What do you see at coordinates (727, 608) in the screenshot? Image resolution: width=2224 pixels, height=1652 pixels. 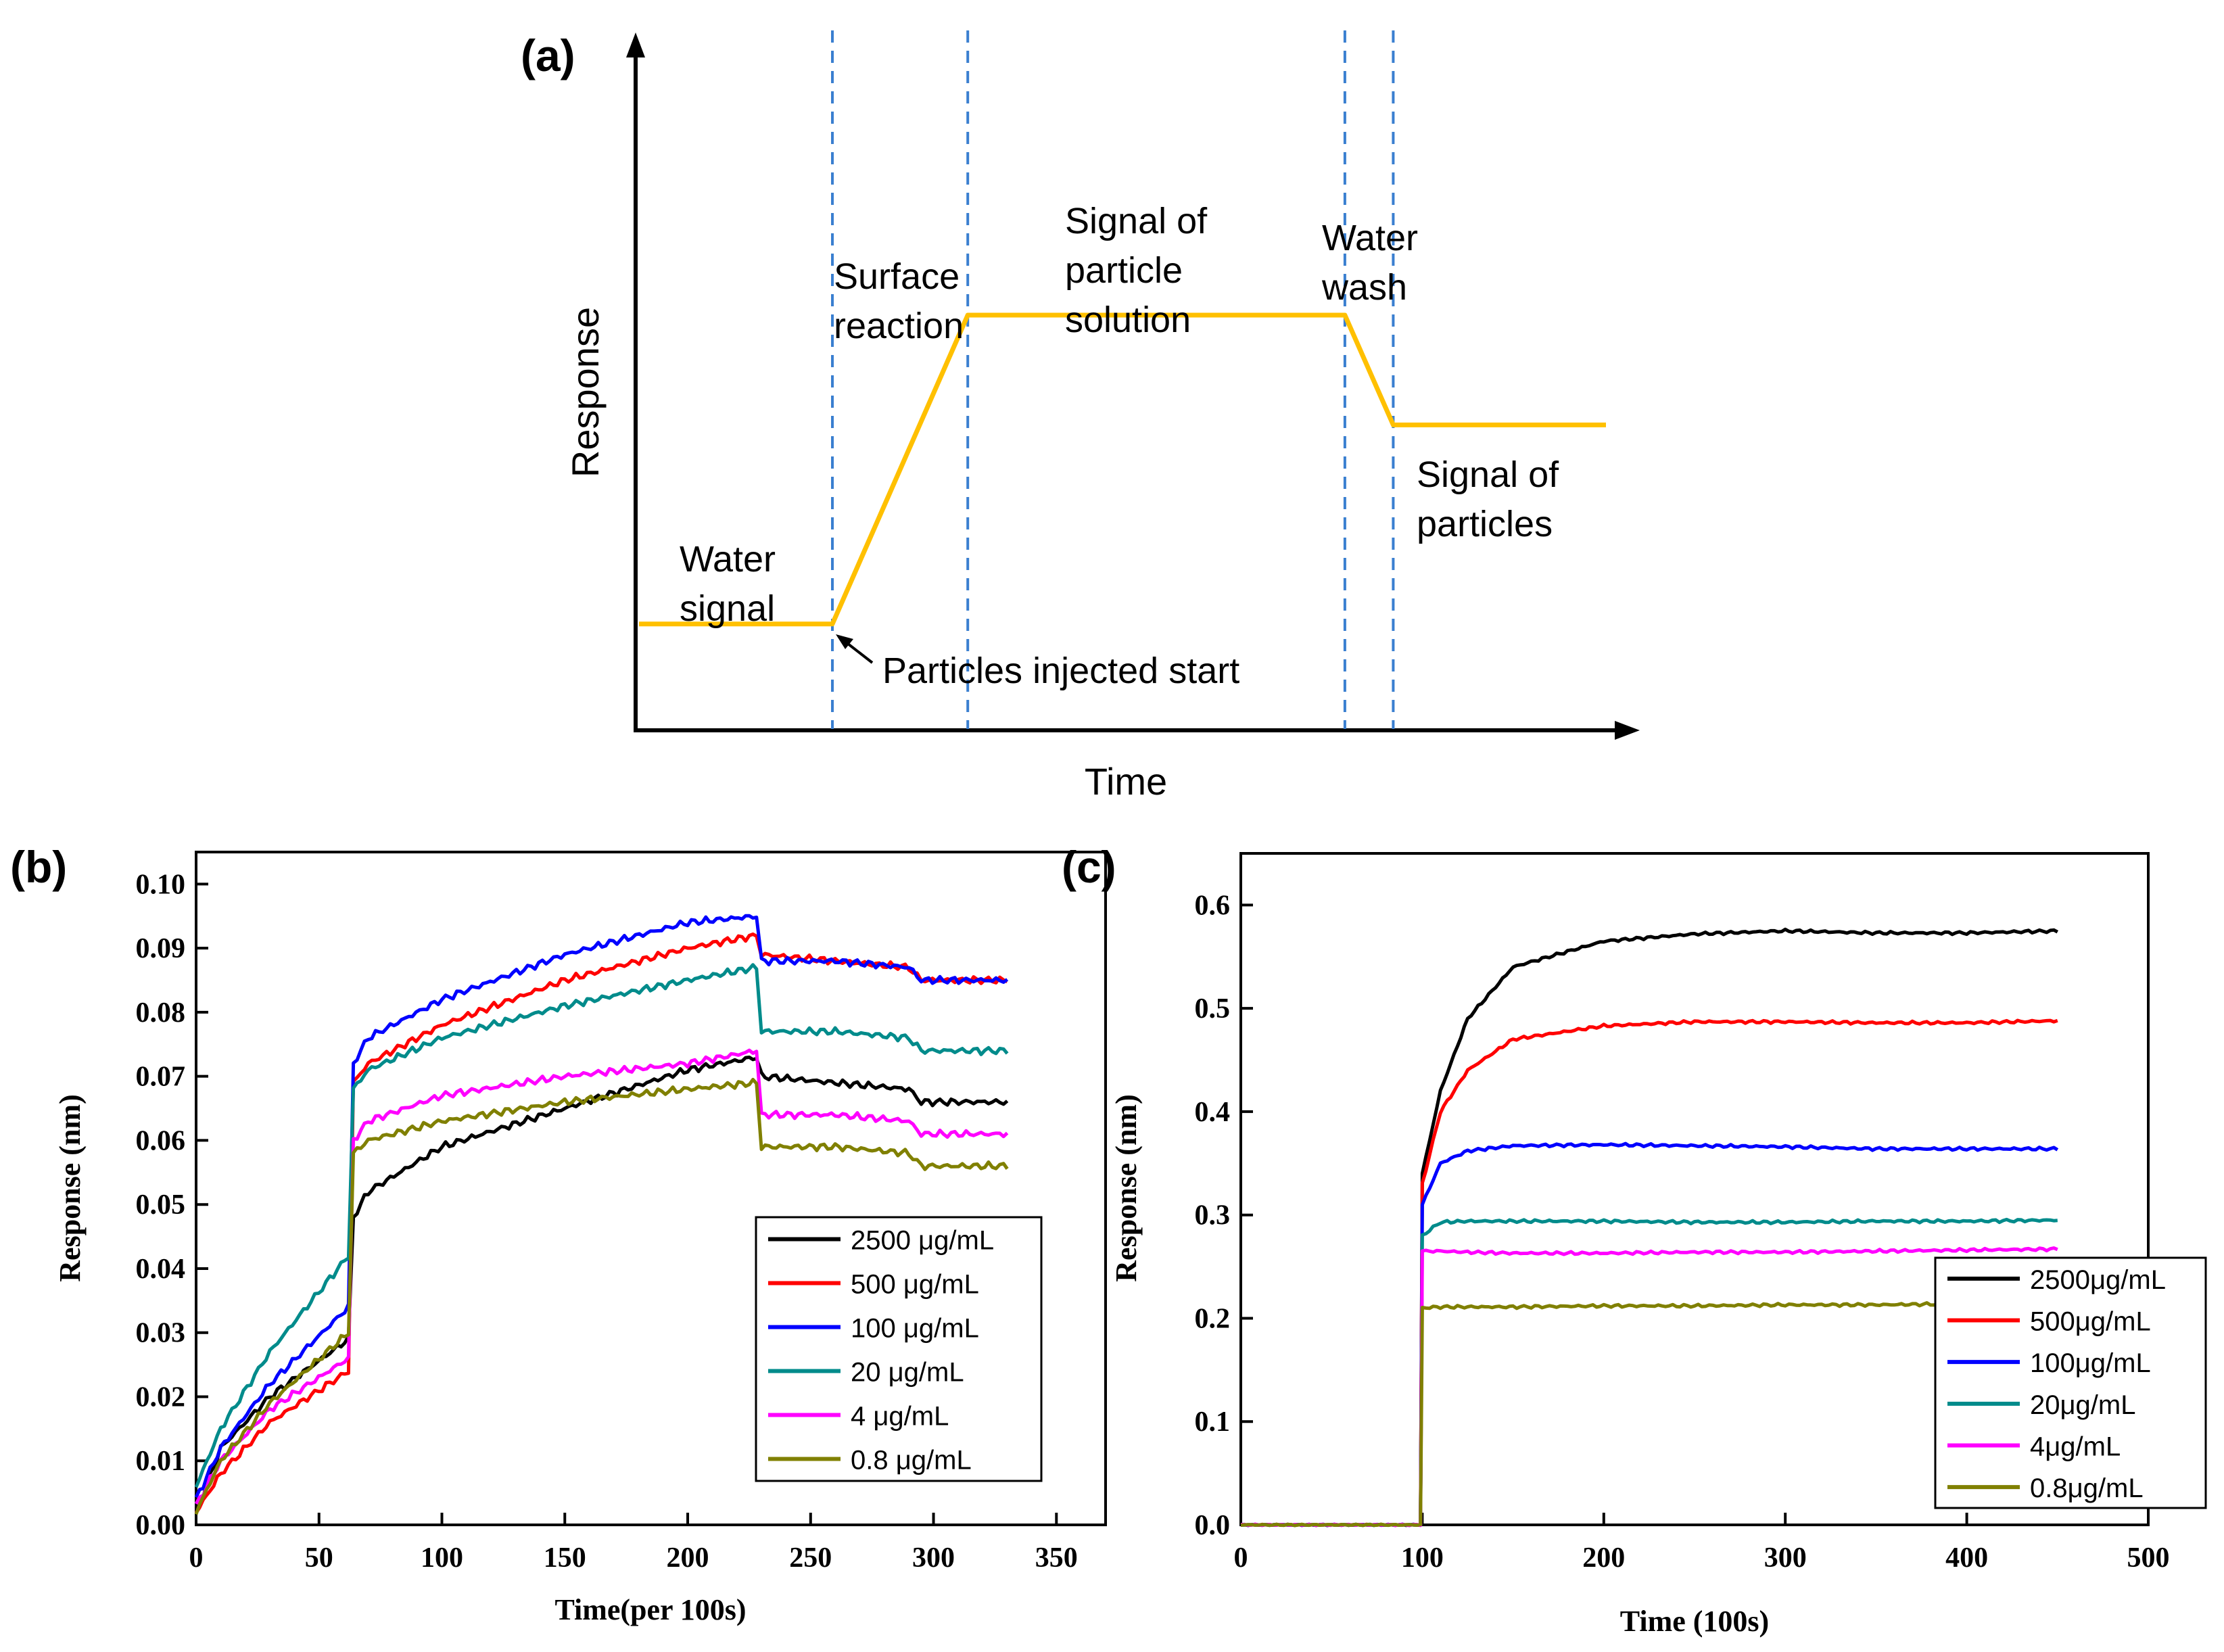 I see `annotation-water-signal-line-2: signal` at bounding box center [727, 608].